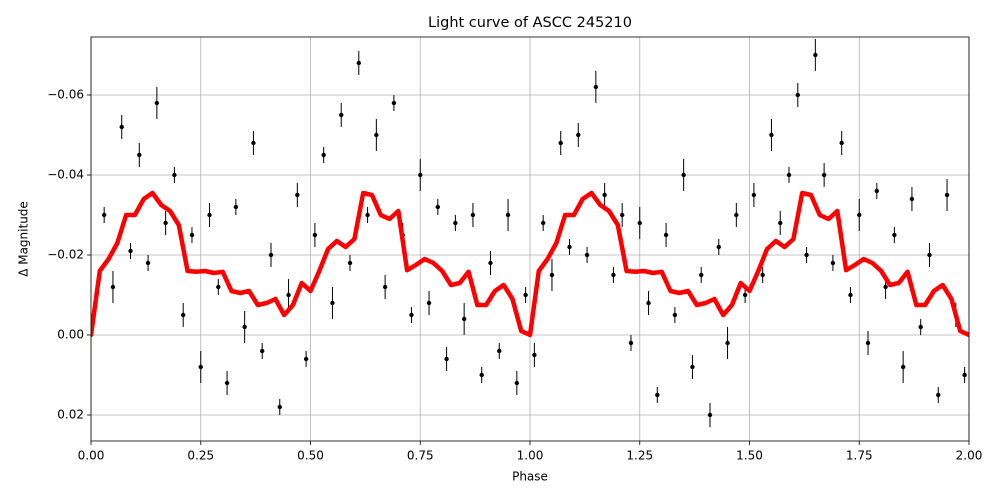 This screenshot has height=500, width=1000. Describe the element at coordinates (91, 456) in the screenshot. I see `x-tick-label: 0.00` at that location.